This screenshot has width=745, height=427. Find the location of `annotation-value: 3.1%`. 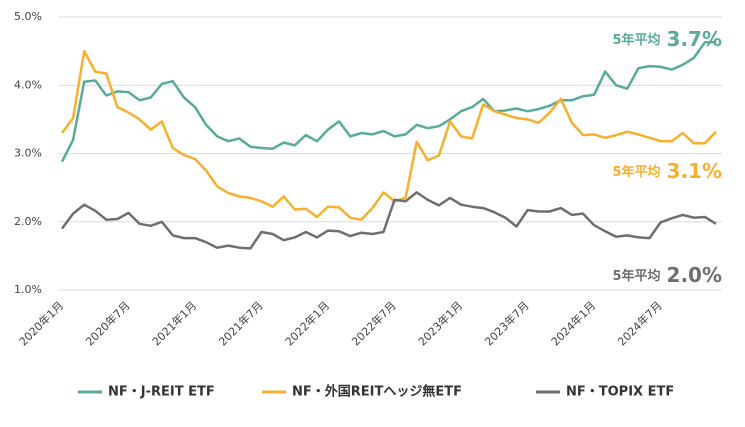

annotation-value: 3.1% is located at coordinates (694, 171).